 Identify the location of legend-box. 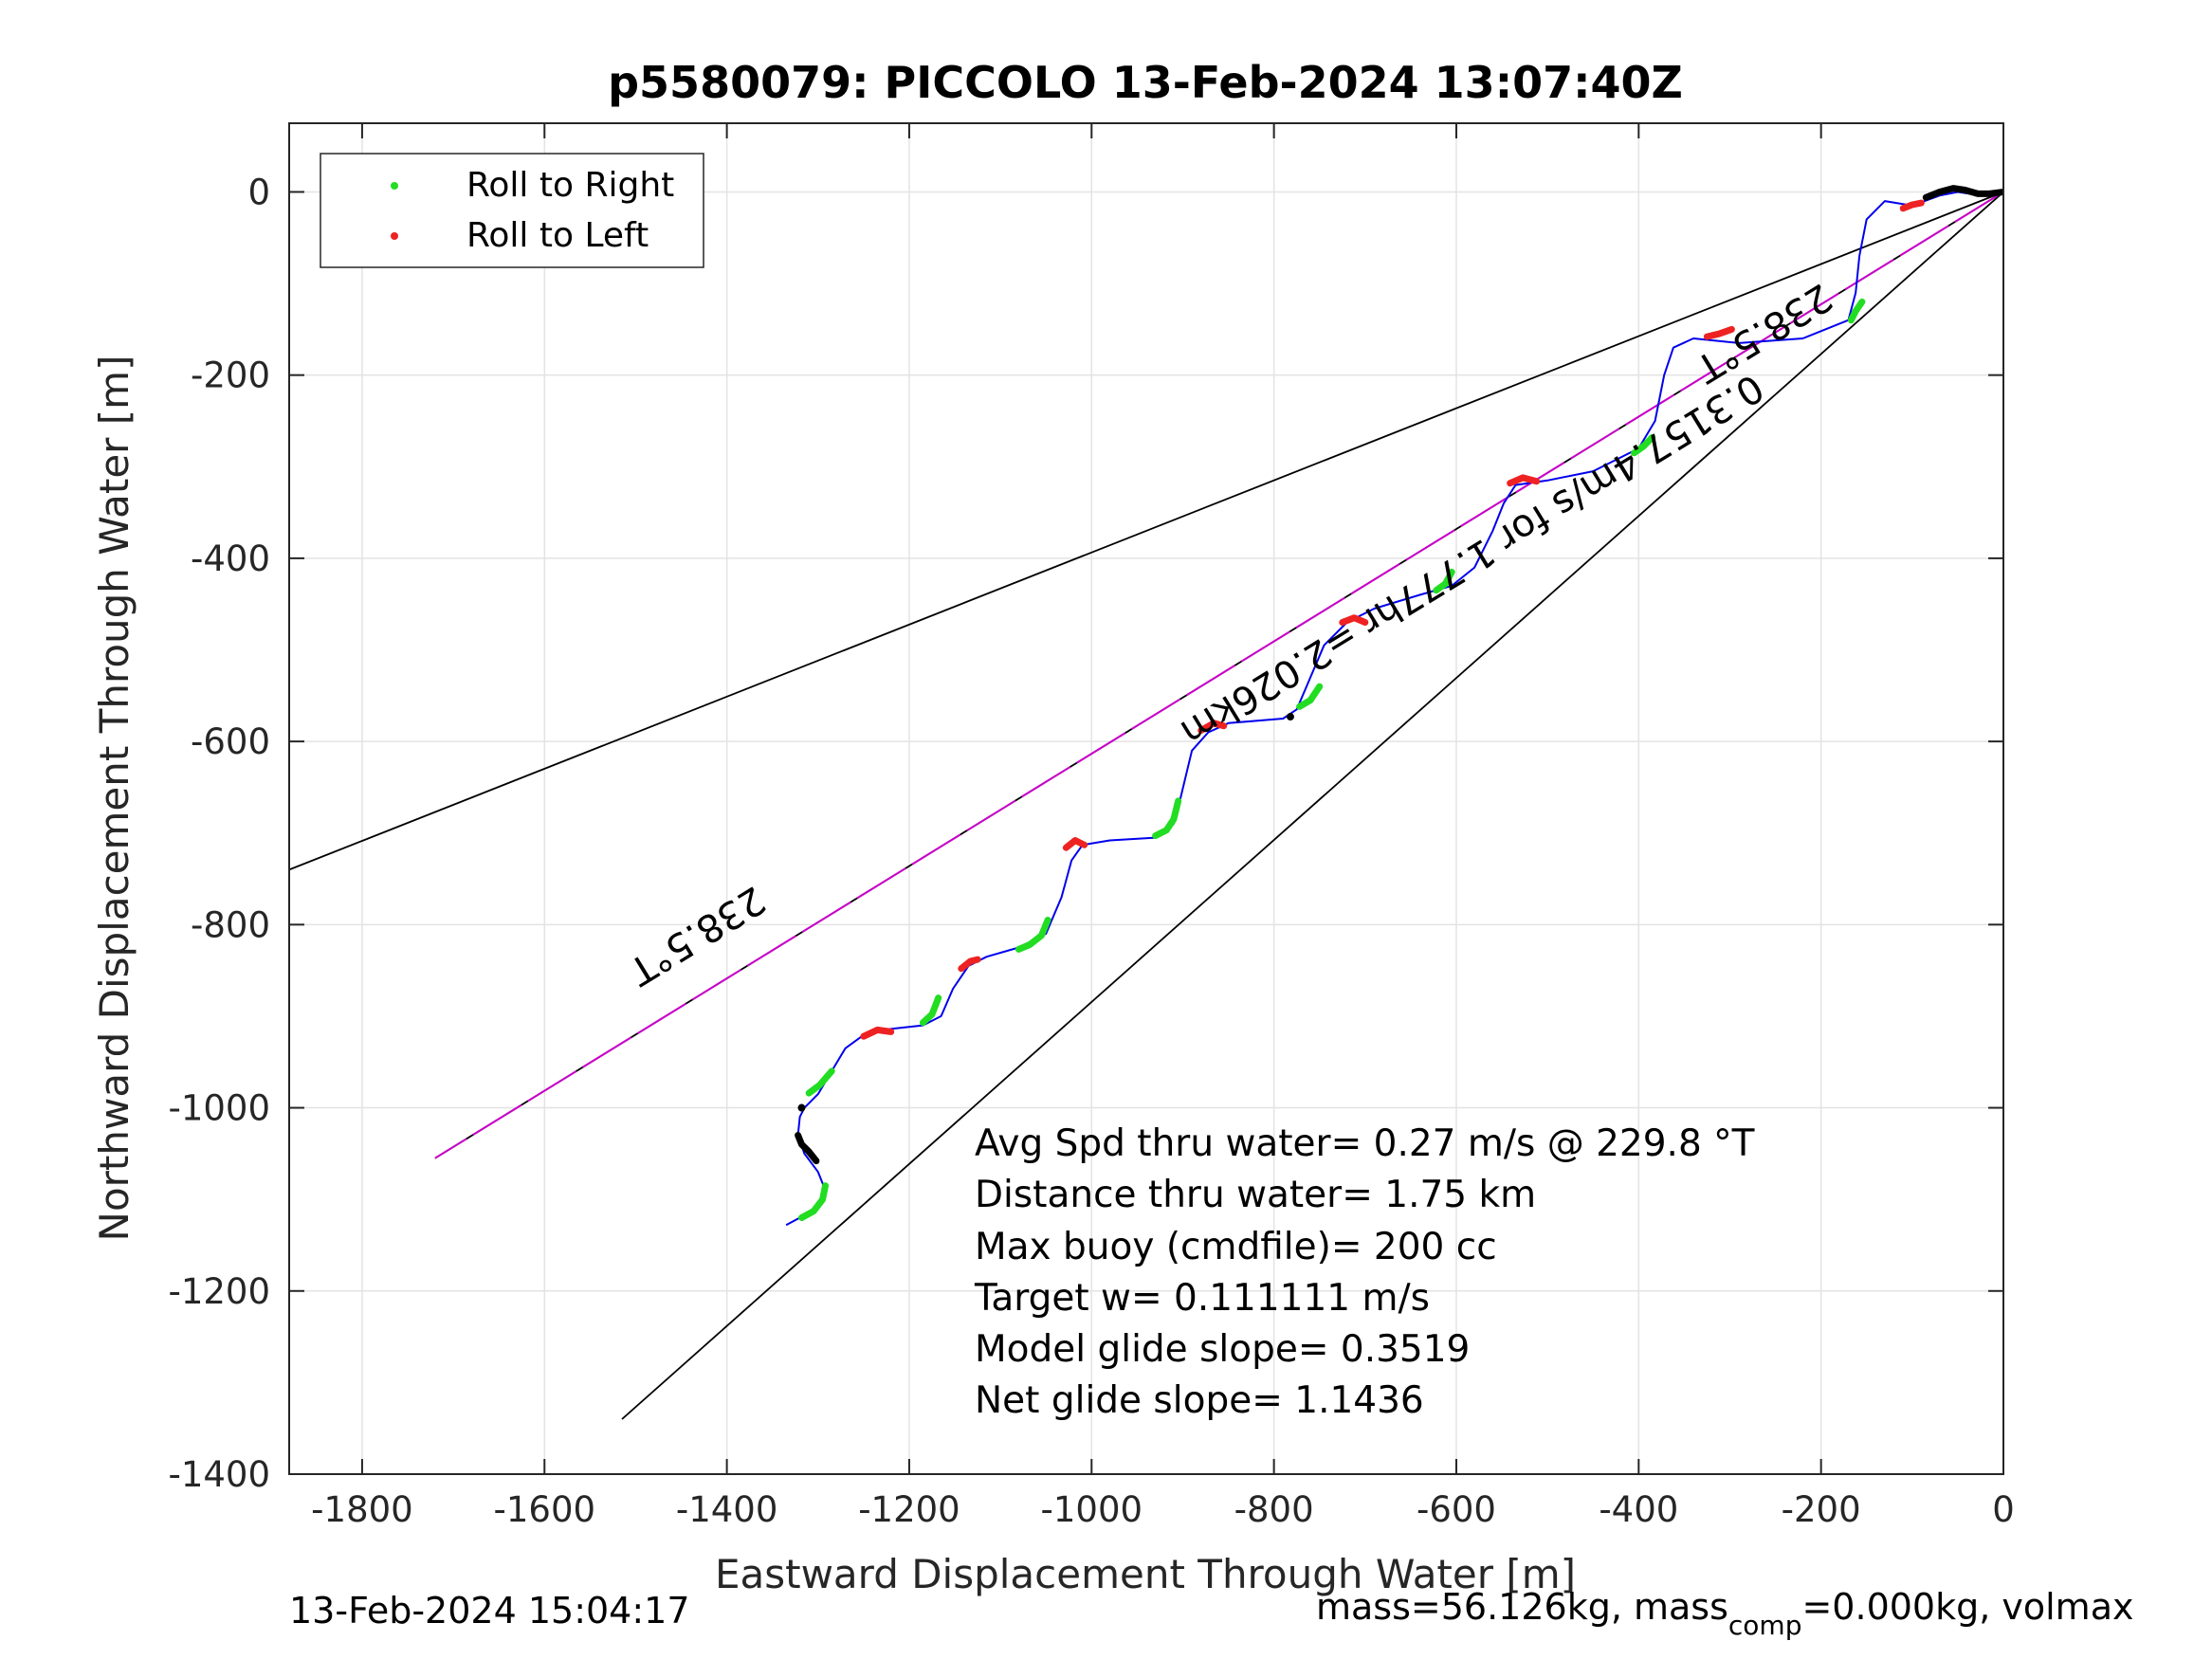
(512, 210).